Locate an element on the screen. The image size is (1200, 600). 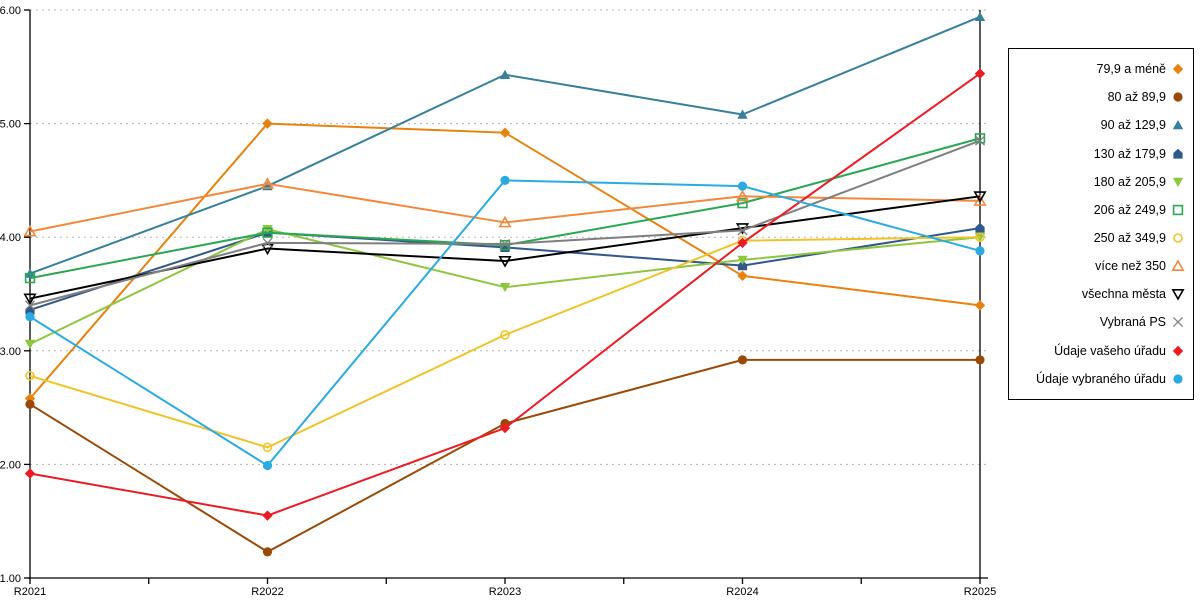
y-tick-label: 1.00 is located at coordinates (10, 579).